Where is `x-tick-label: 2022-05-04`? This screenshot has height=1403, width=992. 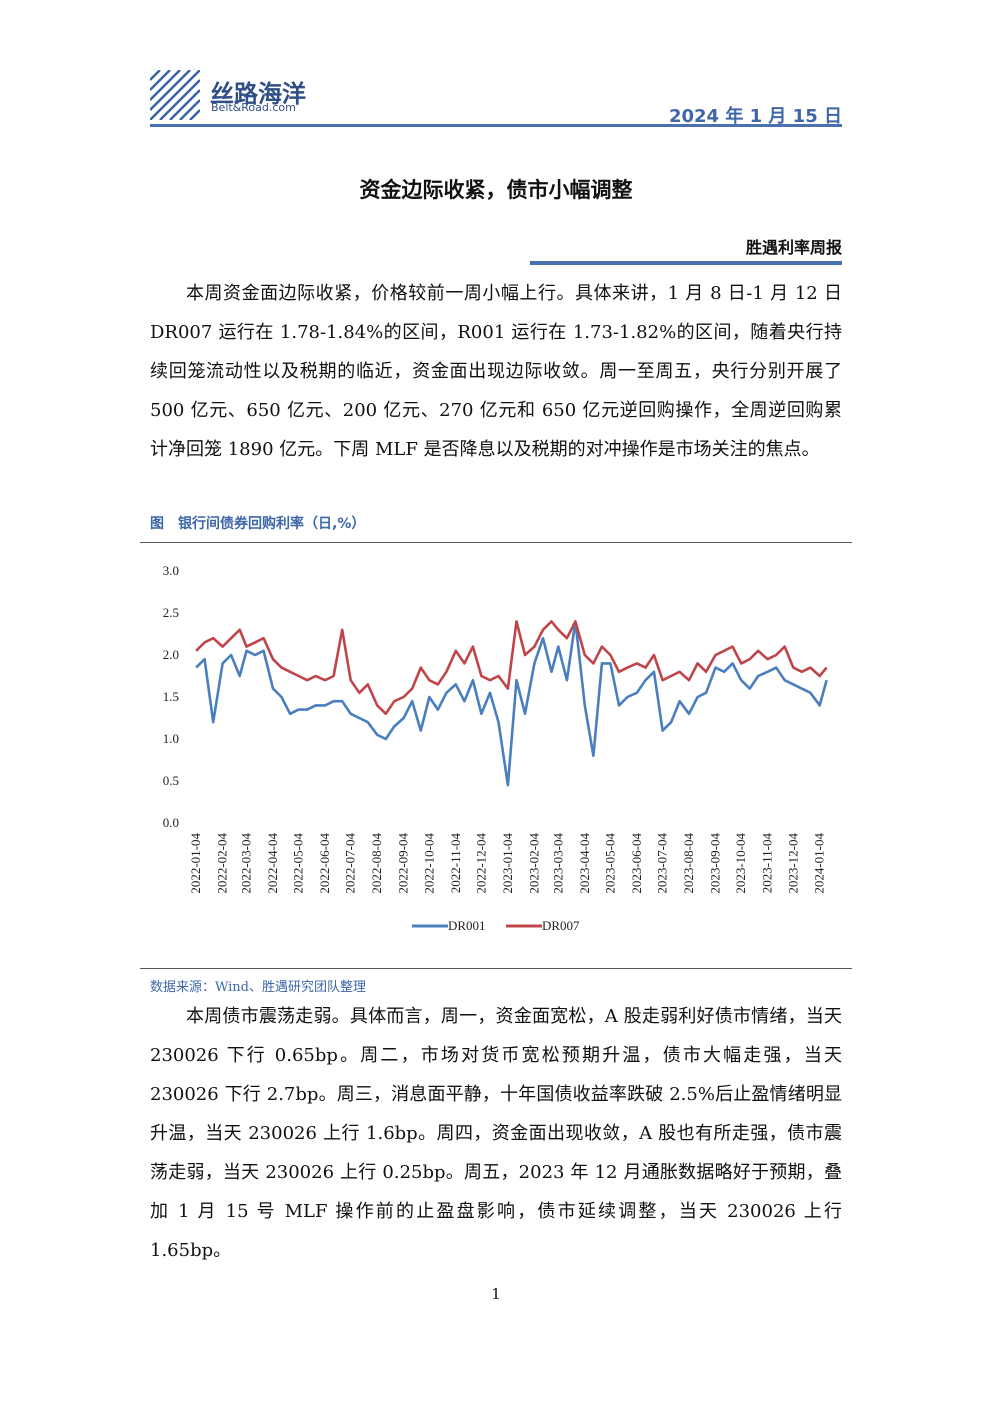
x-tick-label: 2022-05-04 is located at coordinates (298, 863).